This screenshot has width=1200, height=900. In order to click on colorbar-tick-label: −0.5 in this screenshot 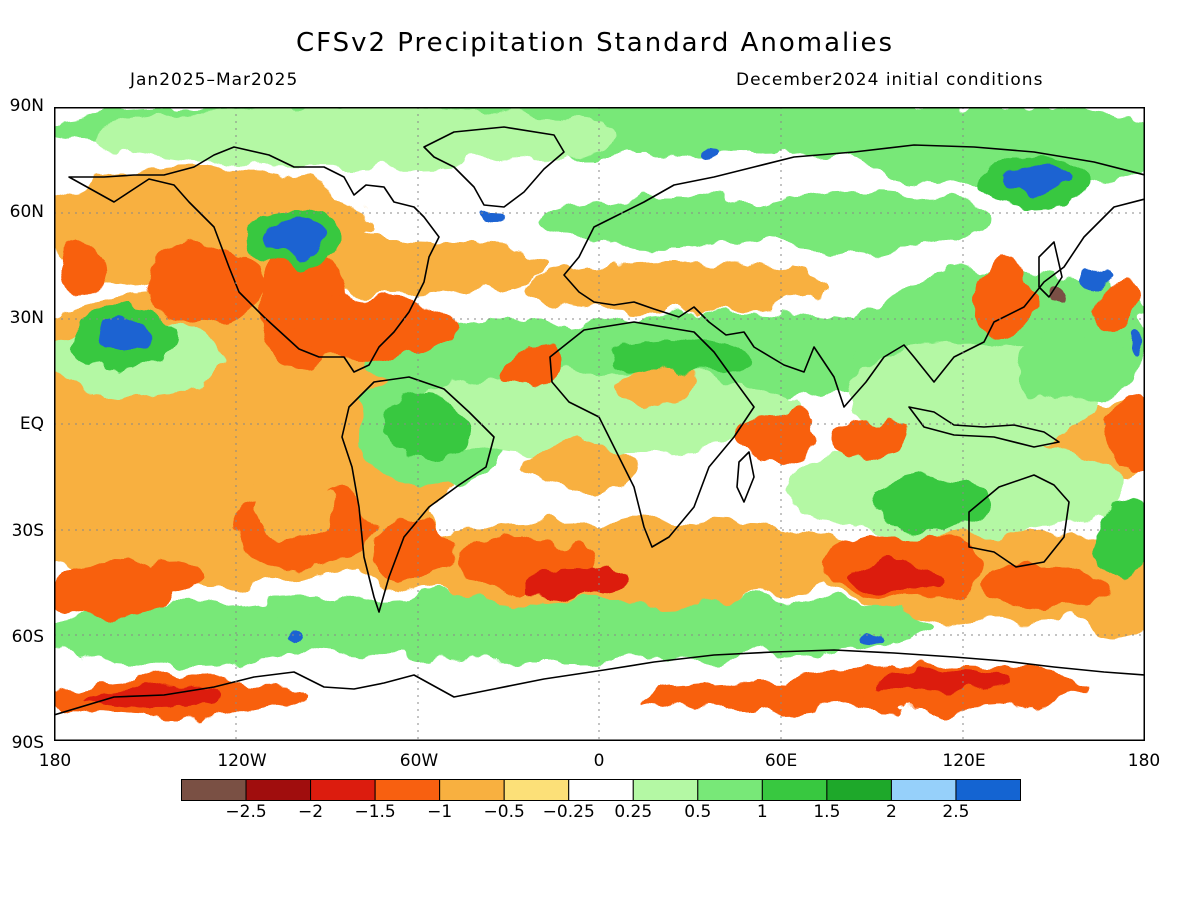, I will do `click(504, 812)`.